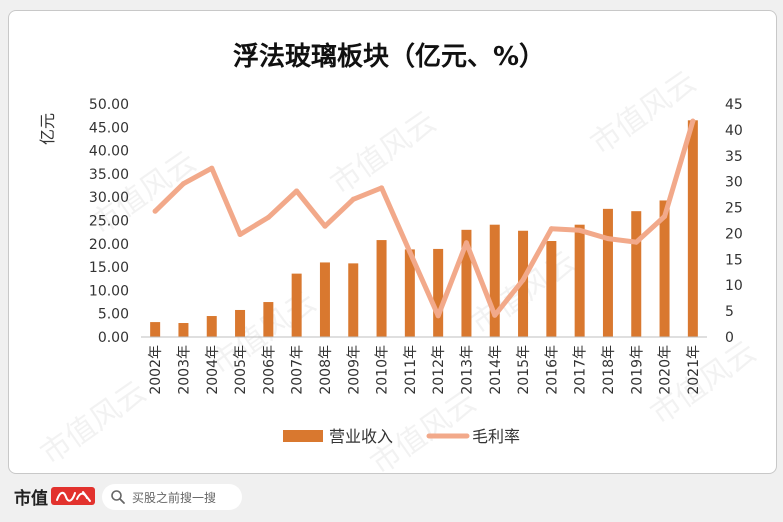  What do you see at coordinates (93, 422) in the screenshot?
I see `watermark-text: 市值风云` at bounding box center [93, 422].